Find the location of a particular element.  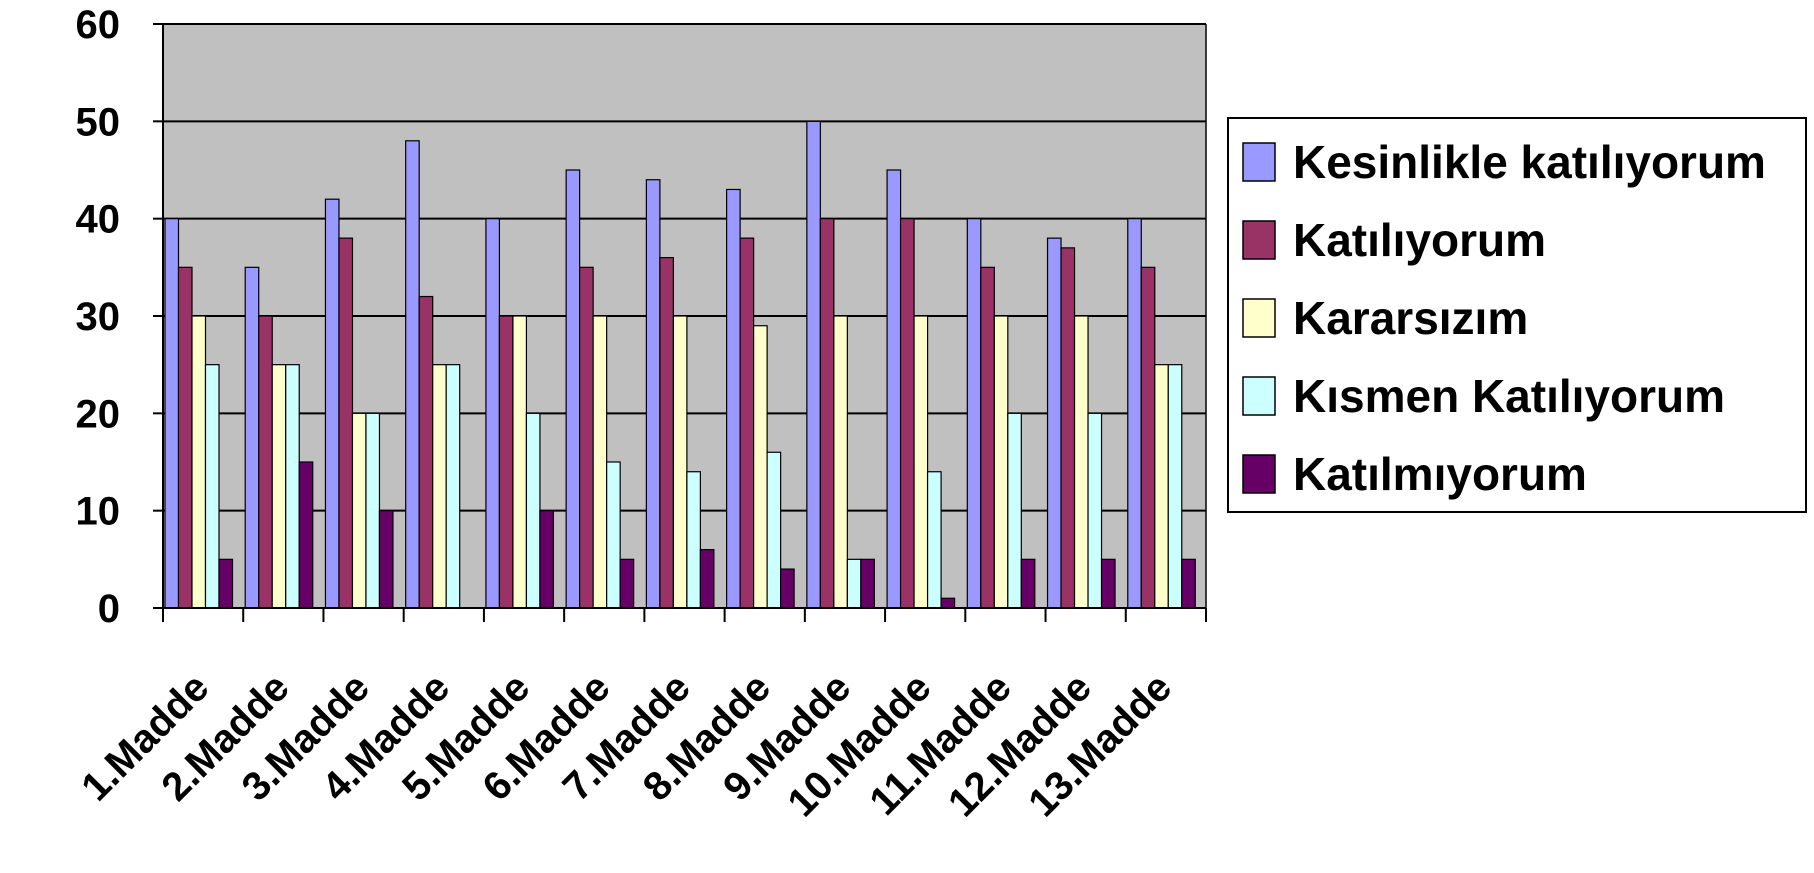

bar-kesinlikle-katılıyorum-12madde is located at coordinates (1054, 423).